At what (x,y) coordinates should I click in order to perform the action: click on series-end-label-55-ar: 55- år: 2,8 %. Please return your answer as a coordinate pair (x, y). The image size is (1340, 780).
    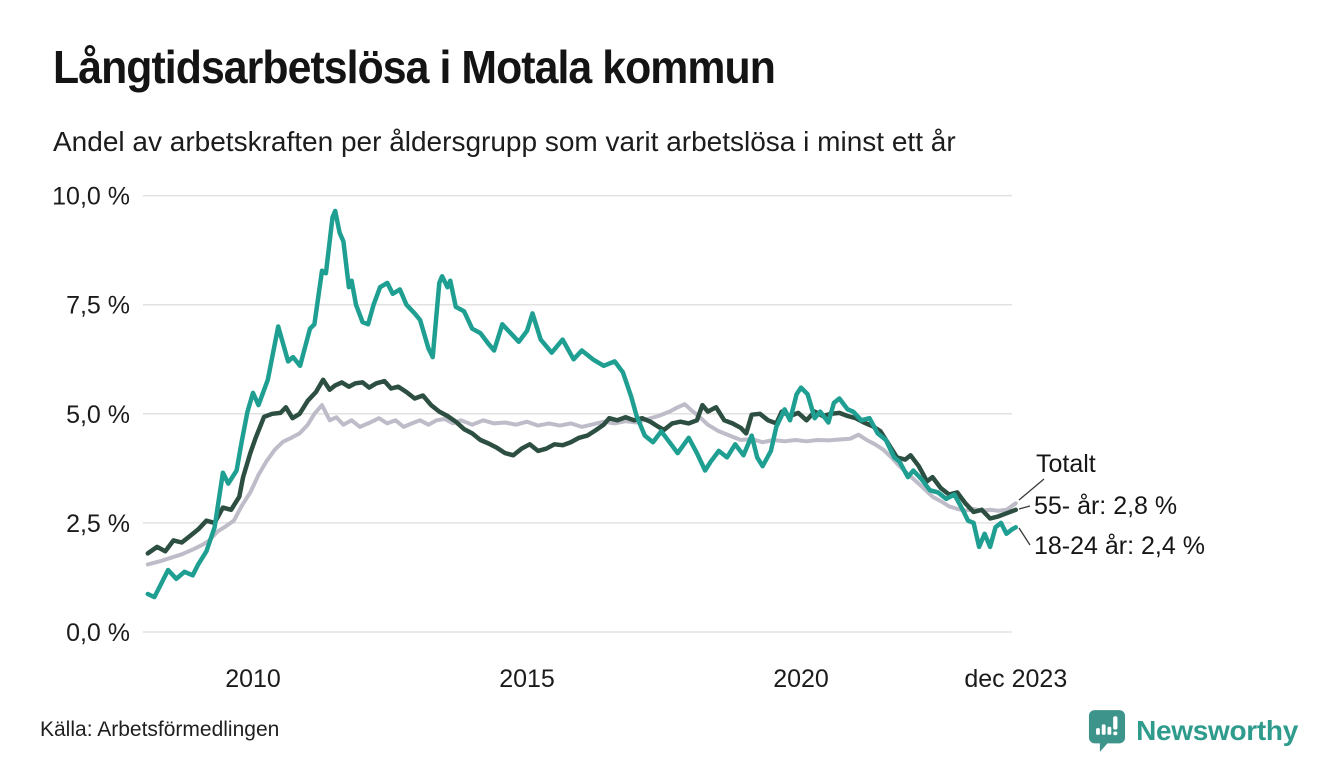
    Looking at the image, I should click on (1105, 506).